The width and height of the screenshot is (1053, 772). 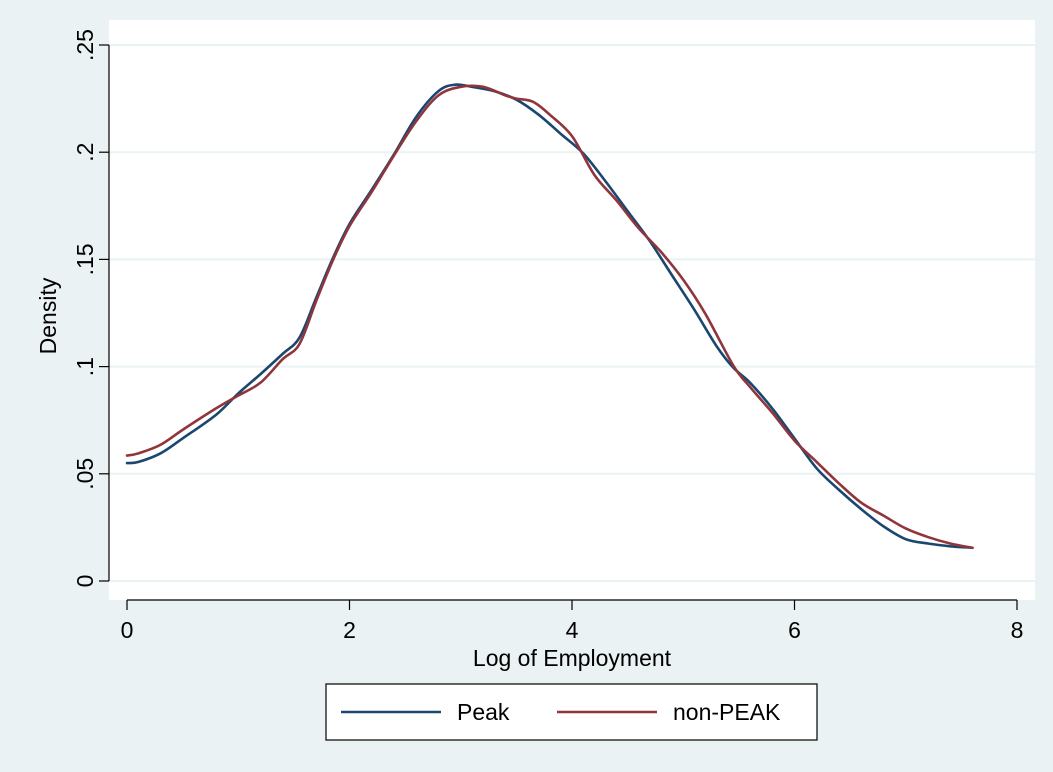 What do you see at coordinates (85, 366) in the screenshot?
I see `y-tick-label: .1` at bounding box center [85, 366].